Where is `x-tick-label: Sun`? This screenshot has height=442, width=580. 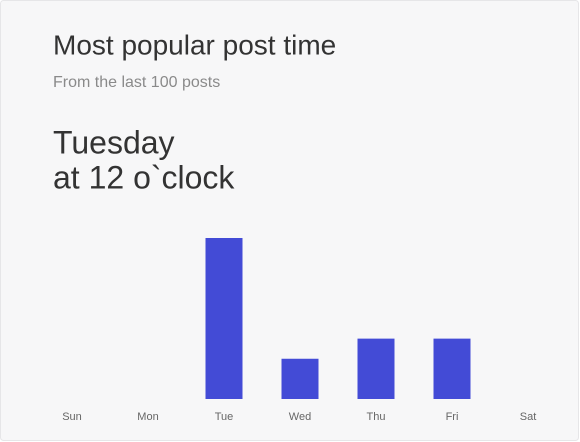
x-tick-label: Sun is located at coordinates (72, 417).